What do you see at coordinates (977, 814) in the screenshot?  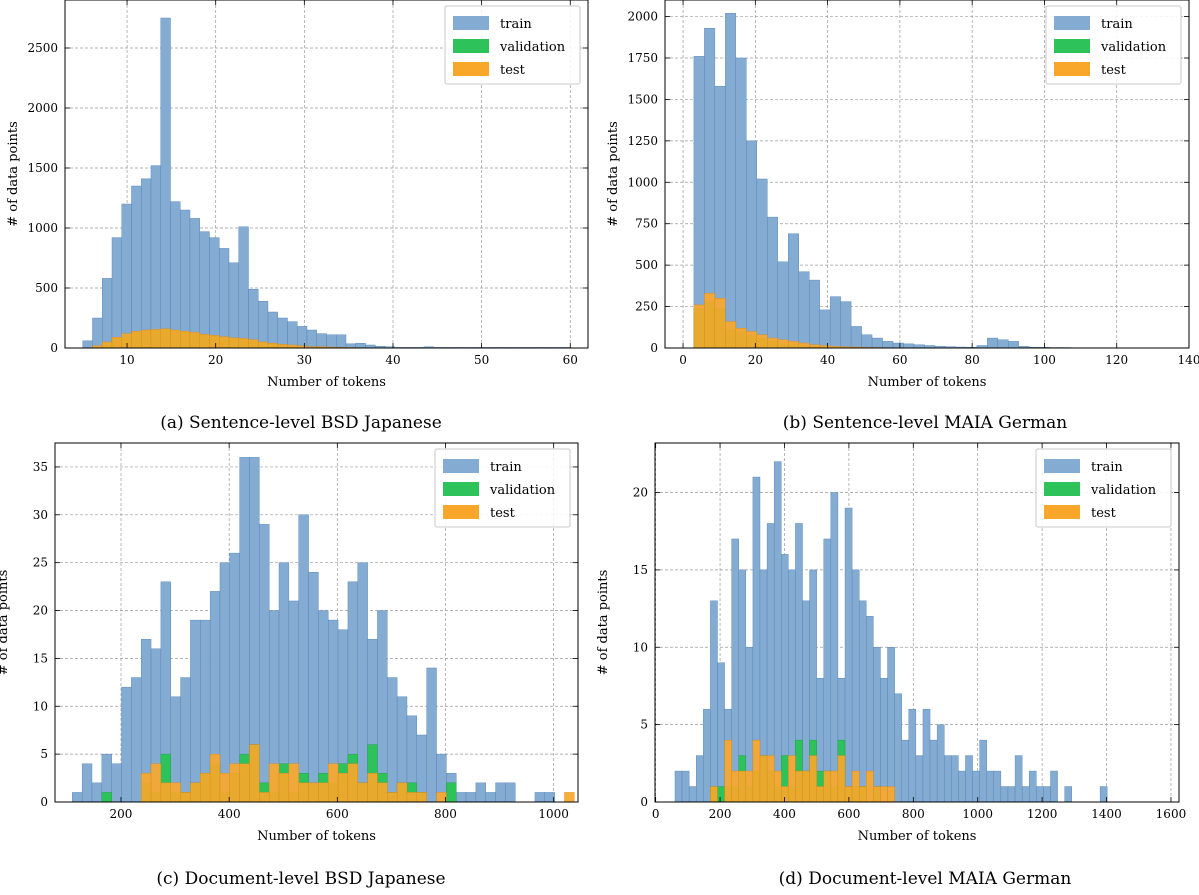 I see `x-tick-label: 1000` at bounding box center [977, 814].